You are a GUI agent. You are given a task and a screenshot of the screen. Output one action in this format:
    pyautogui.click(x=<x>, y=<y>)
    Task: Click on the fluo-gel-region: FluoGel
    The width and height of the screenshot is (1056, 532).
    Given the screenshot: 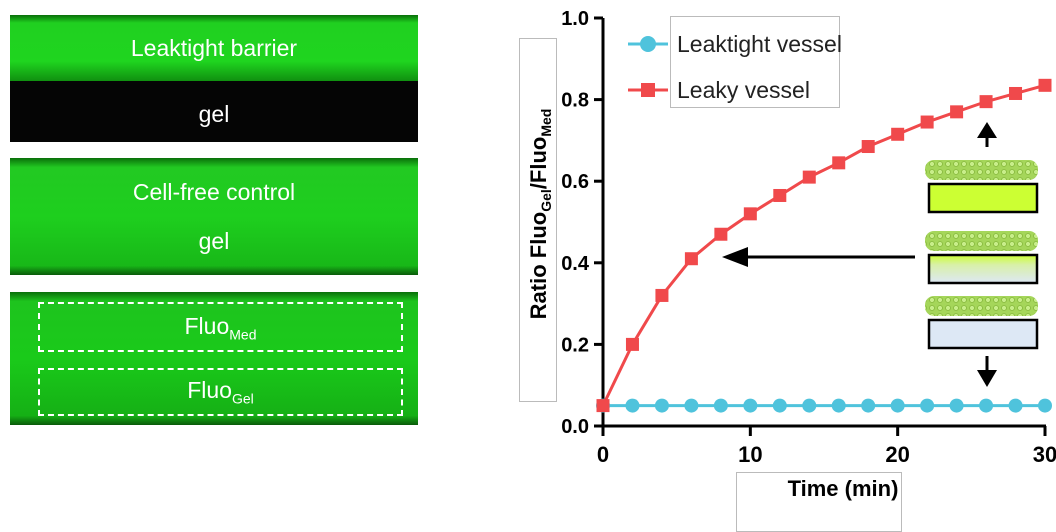 What is the action you would take?
    pyautogui.click(x=220, y=392)
    